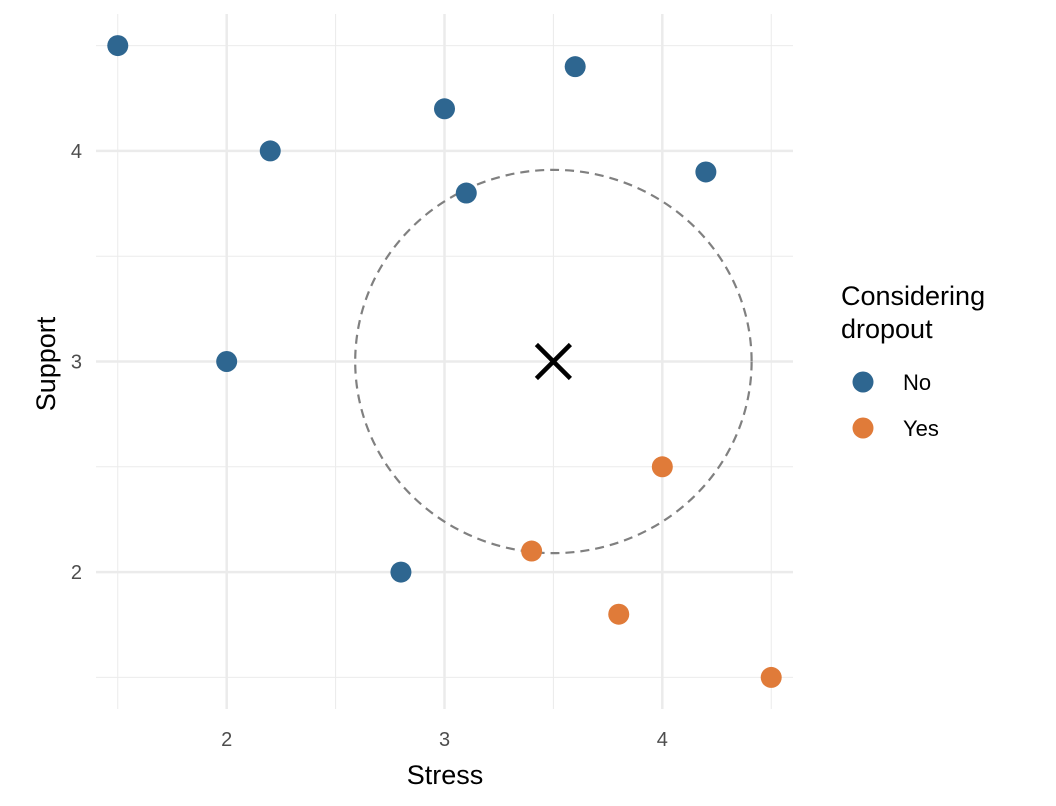 The image size is (1056, 806). What do you see at coordinates (863, 382) in the screenshot?
I see `legend-key-no` at bounding box center [863, 382].